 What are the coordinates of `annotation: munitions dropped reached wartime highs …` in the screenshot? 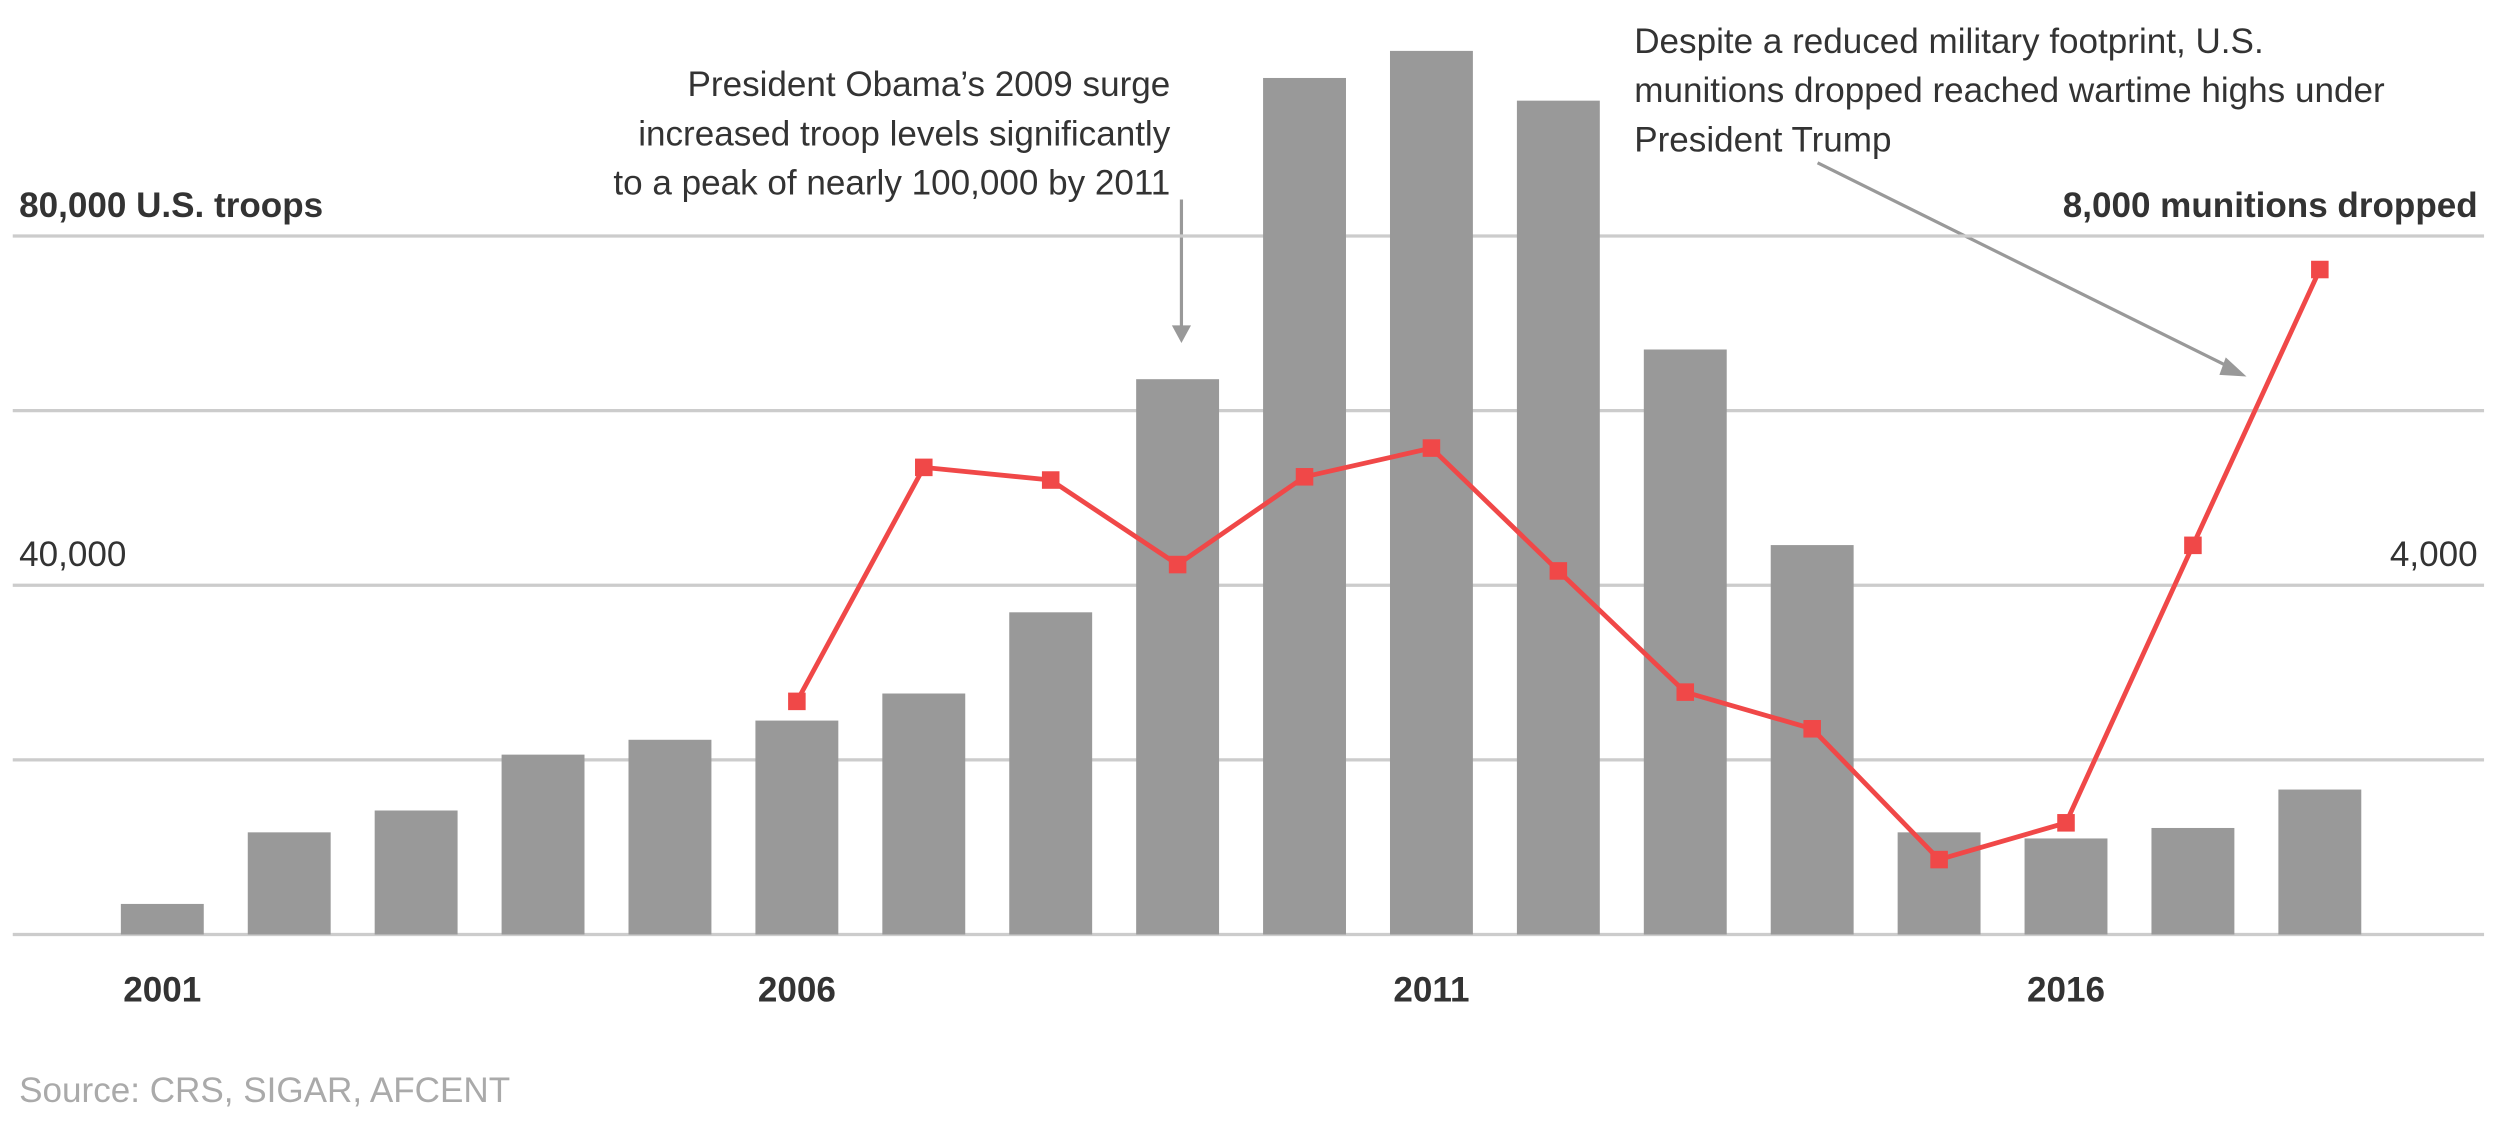 It's located at (2009, 90).